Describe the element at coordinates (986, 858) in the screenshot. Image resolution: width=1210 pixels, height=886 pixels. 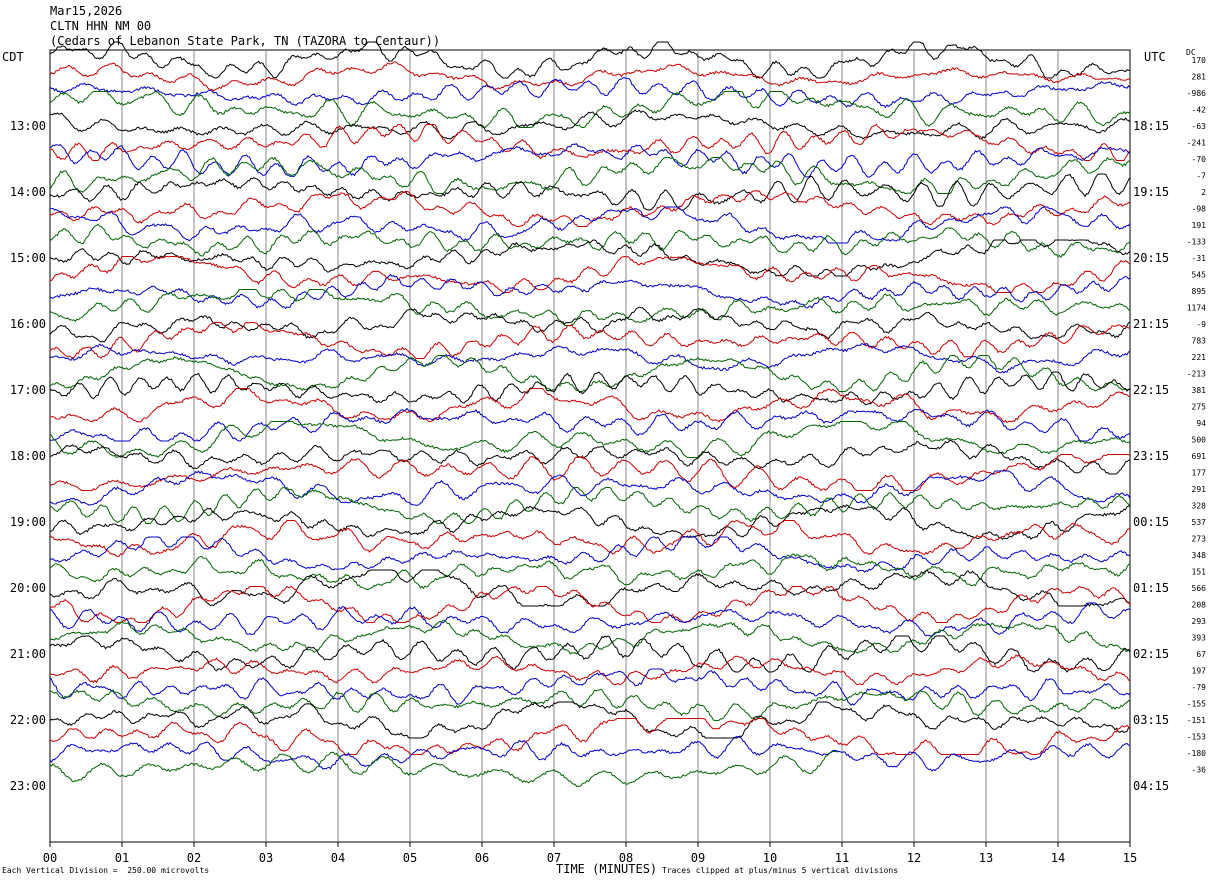
I see `x-tick-label: 13` at that location.